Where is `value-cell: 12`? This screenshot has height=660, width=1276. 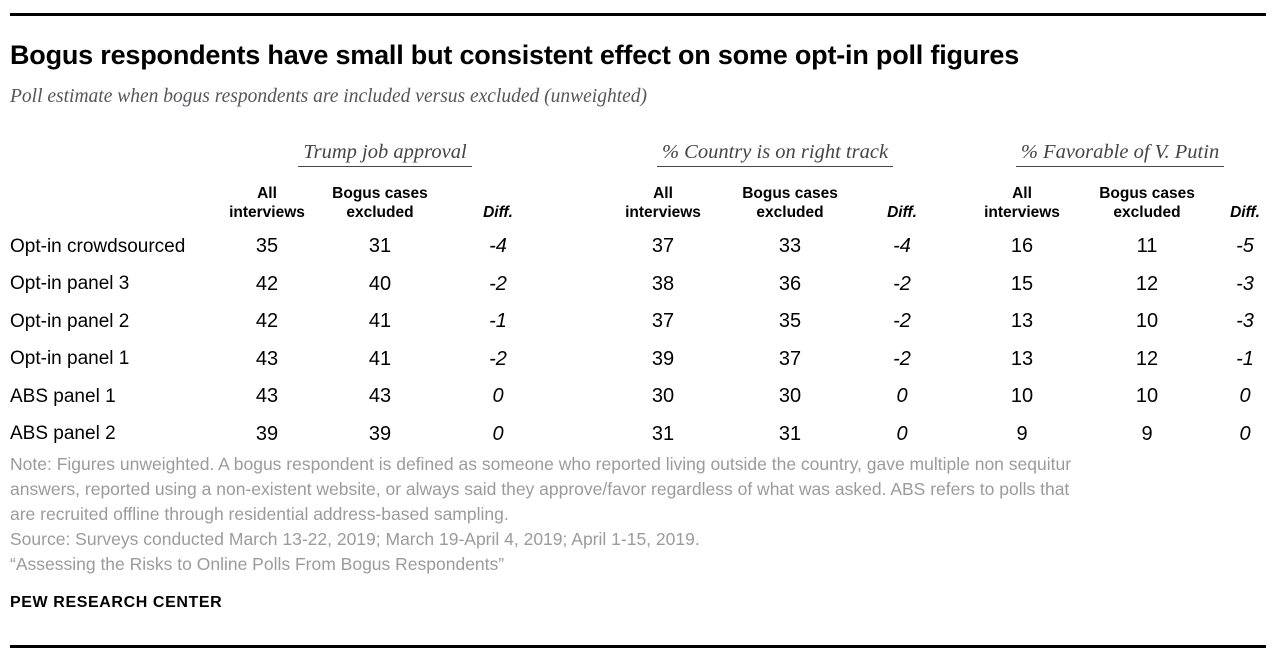 value-cell: 12 is located at coordinates (1147, 358).